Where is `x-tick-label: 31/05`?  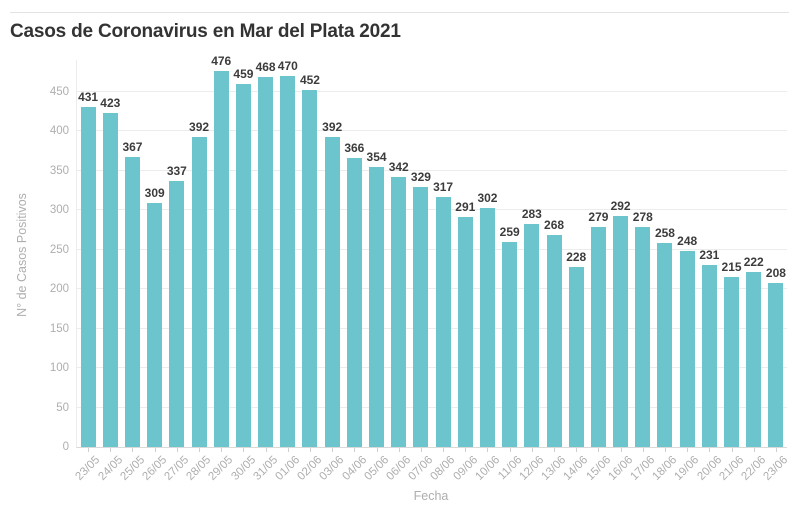 x-tick-label: 31/05 is located at coordinates (266, 468).